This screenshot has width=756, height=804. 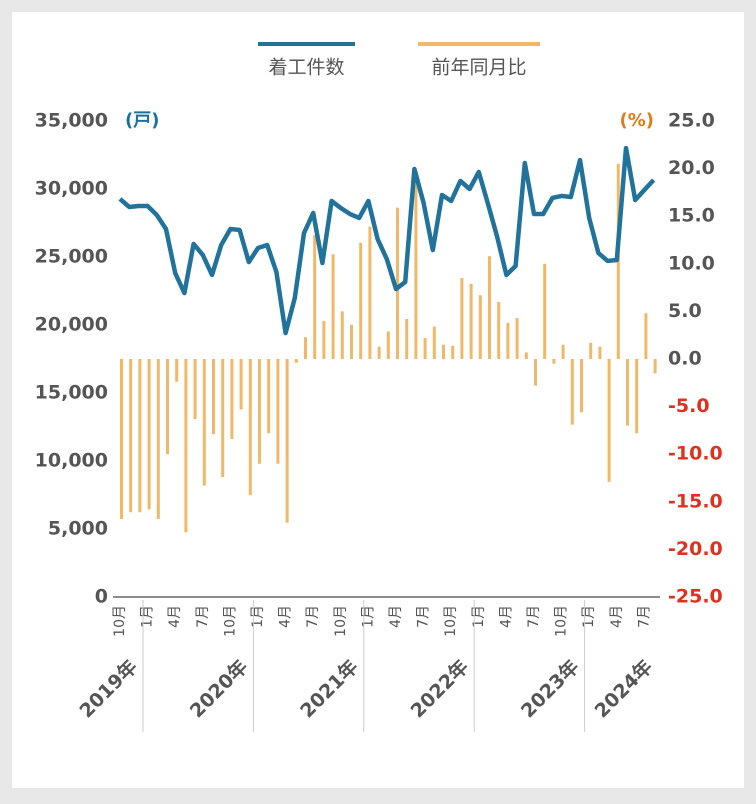 I want to click on y2-tick-label: -20.0, so click(x=695, y=549).